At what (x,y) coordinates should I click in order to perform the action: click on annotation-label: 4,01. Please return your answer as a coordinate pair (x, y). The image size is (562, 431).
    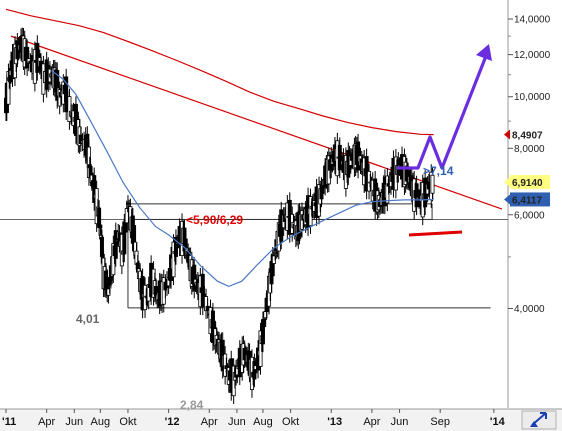
    Looking at the image, I should click on (88, 319).